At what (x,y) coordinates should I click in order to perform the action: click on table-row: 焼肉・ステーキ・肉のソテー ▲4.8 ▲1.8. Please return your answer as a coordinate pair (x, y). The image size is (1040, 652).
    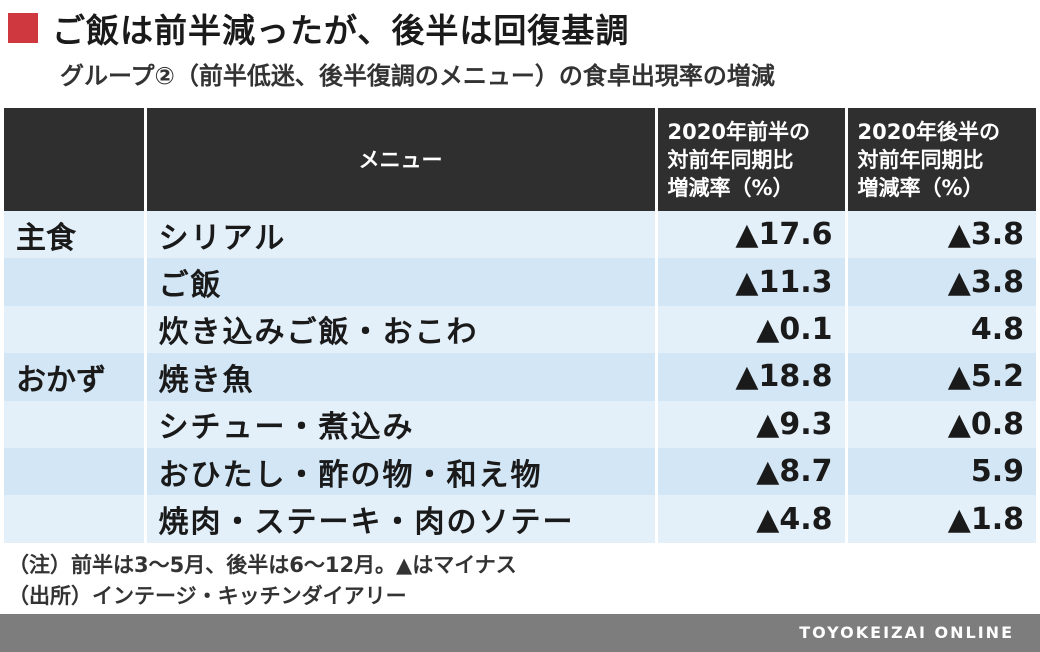
    Looking at the image, I should click on (520, 519).